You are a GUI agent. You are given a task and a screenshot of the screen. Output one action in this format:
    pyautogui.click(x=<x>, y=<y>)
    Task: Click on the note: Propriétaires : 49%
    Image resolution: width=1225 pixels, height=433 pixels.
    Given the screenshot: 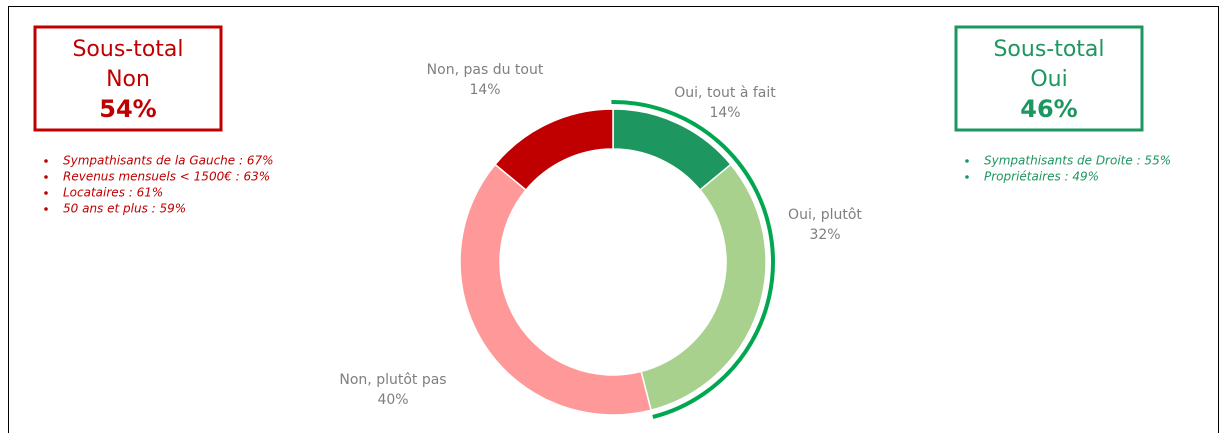 What is the action you would take?
    pyautogui.click(x=1041, y=177)
    